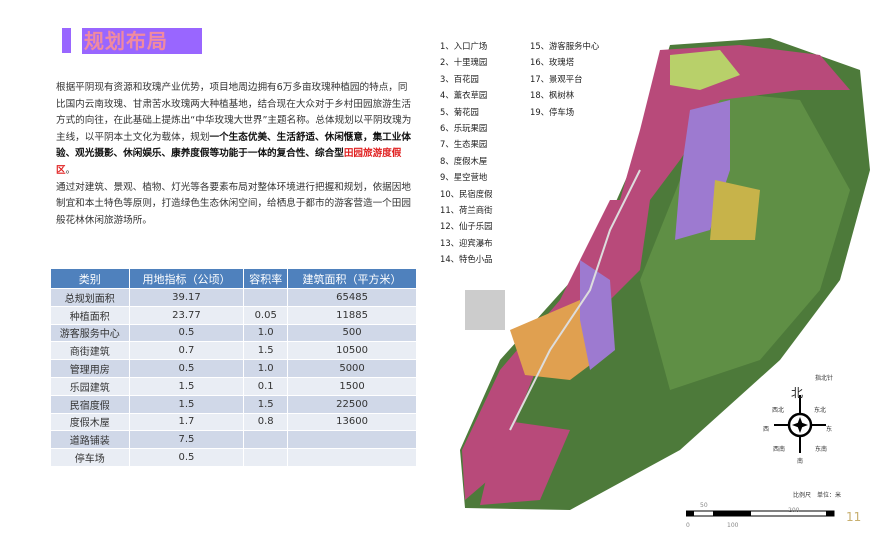 This screenshot has width=886, height=535. What do you see at coordinates (266, 278) in the screenshot?
I see `table-header-cell: 容积率` at bounding box center [266, 278].